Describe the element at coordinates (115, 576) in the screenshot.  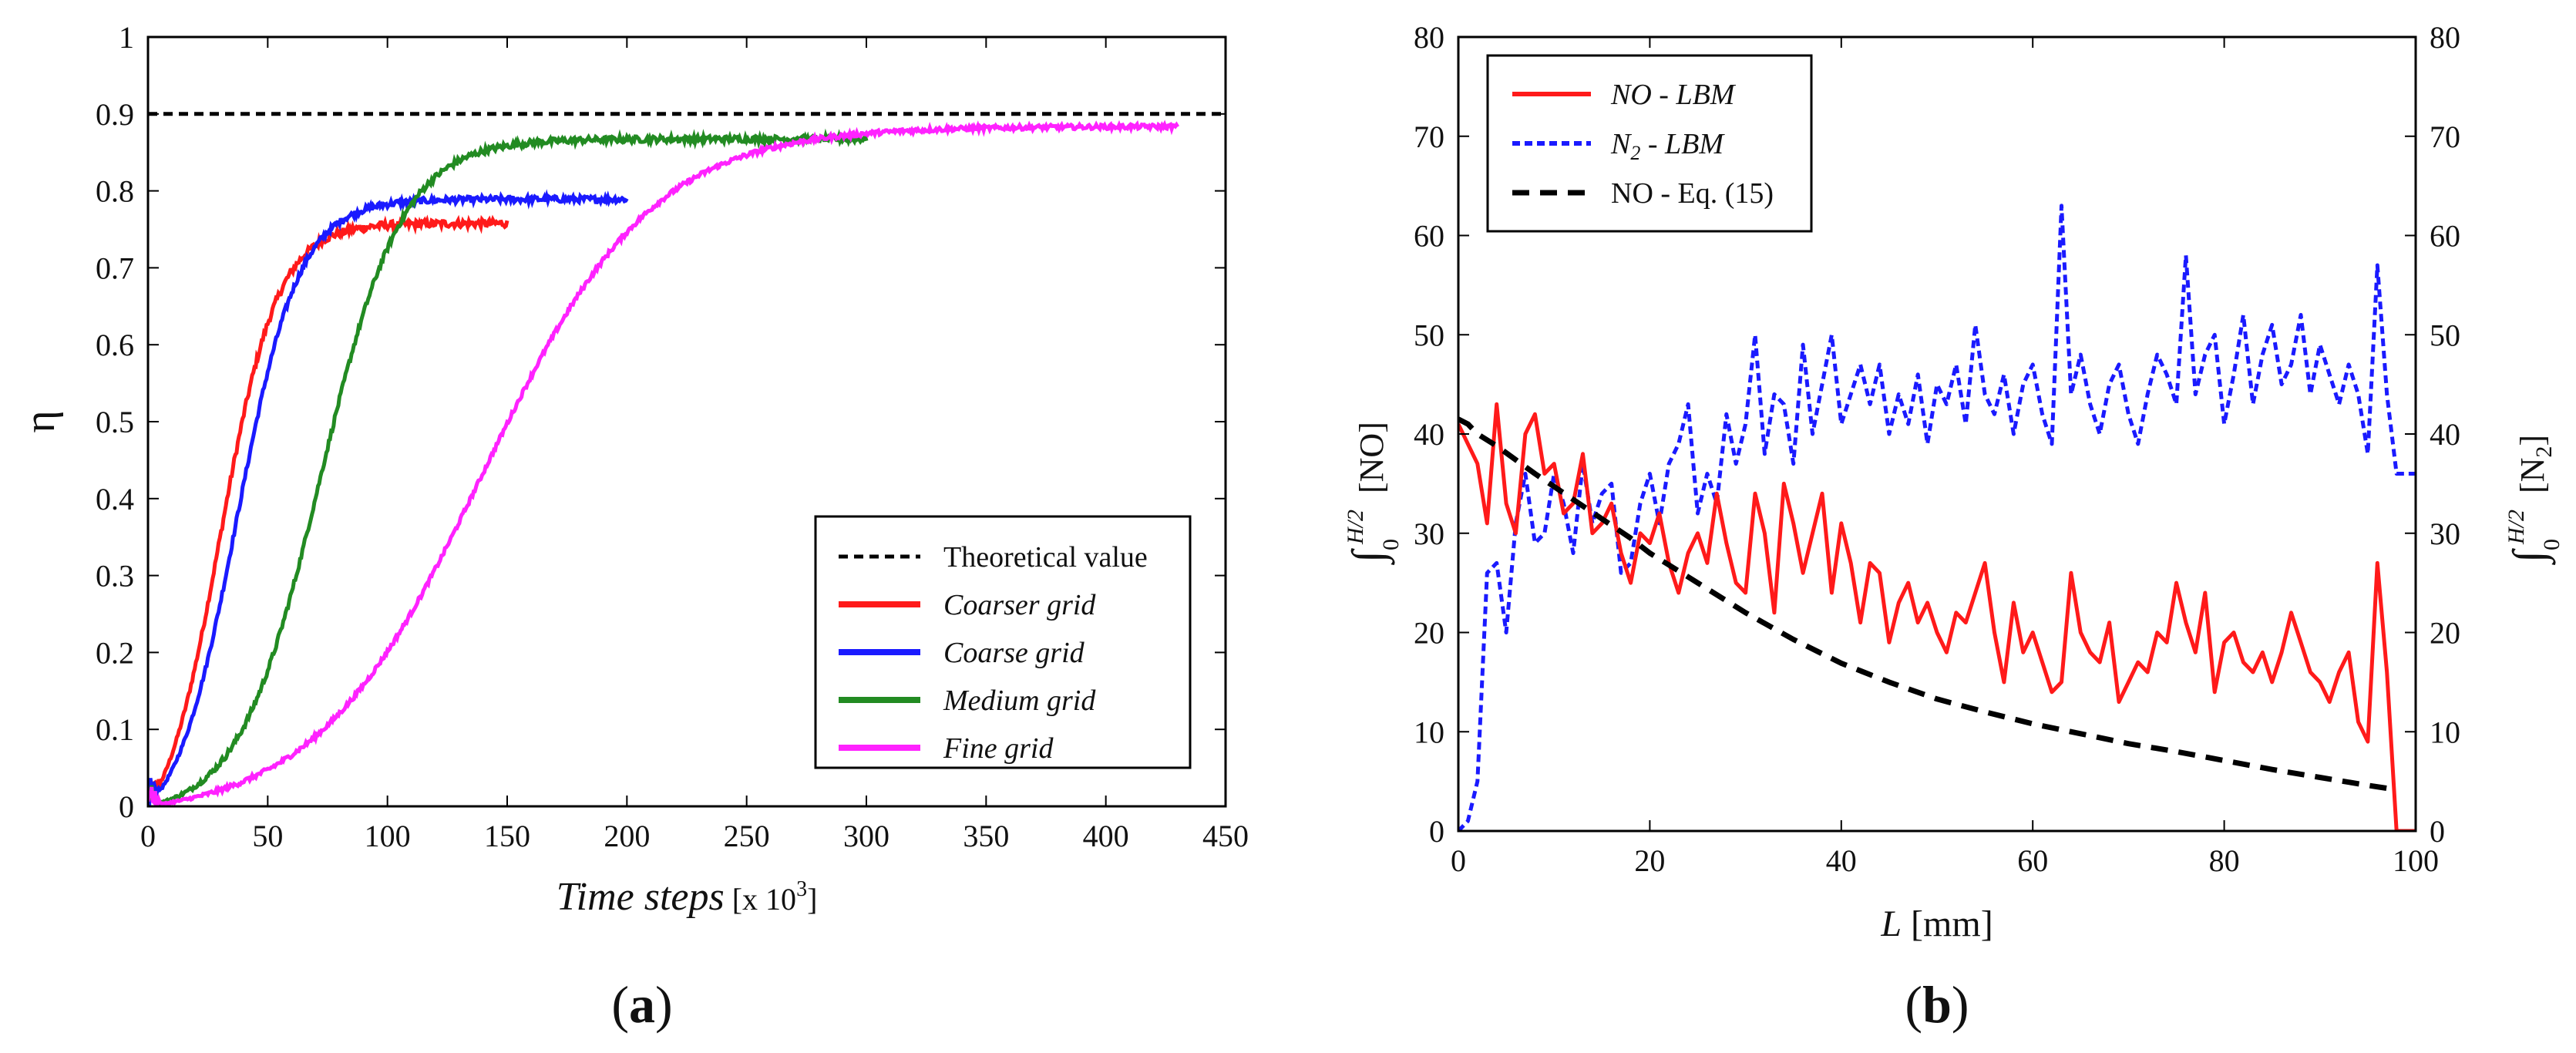
I see `panel-a-y-tick-label: 0.3` at that location.